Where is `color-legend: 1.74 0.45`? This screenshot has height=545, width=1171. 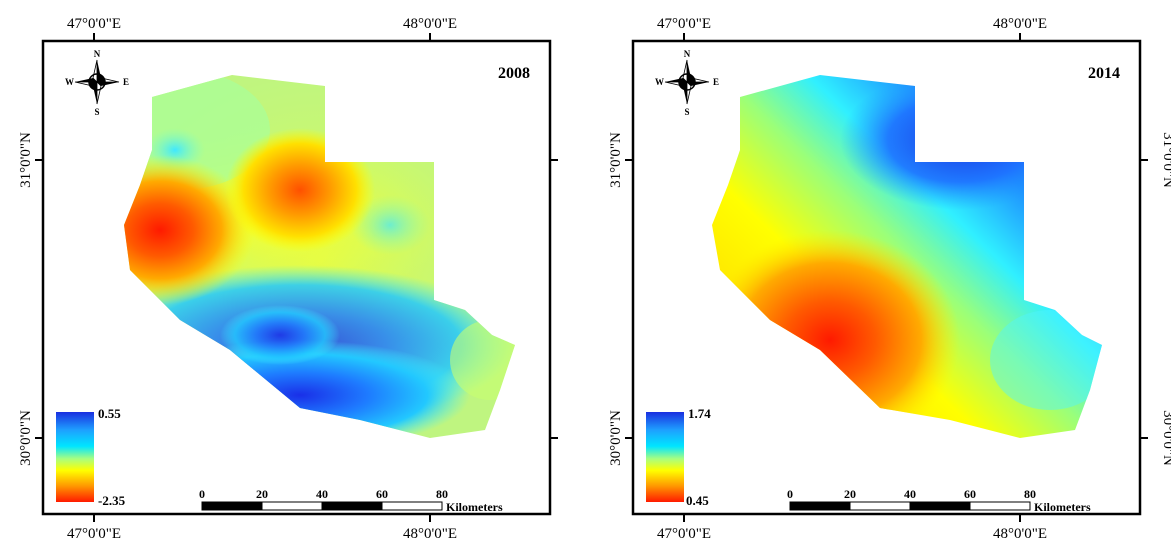
color-legend: 1.74 0.45 is located at coordinates (678, 457).